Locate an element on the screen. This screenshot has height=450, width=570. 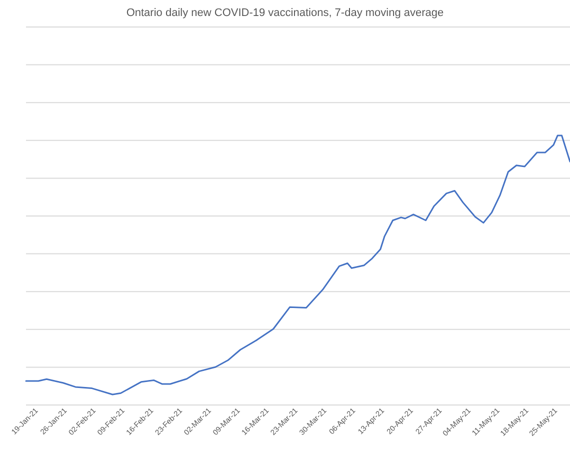
chart-title: Ontario daily new COVID-19 vaccinations, 7-day moving average is located at coordinates (285, 13).